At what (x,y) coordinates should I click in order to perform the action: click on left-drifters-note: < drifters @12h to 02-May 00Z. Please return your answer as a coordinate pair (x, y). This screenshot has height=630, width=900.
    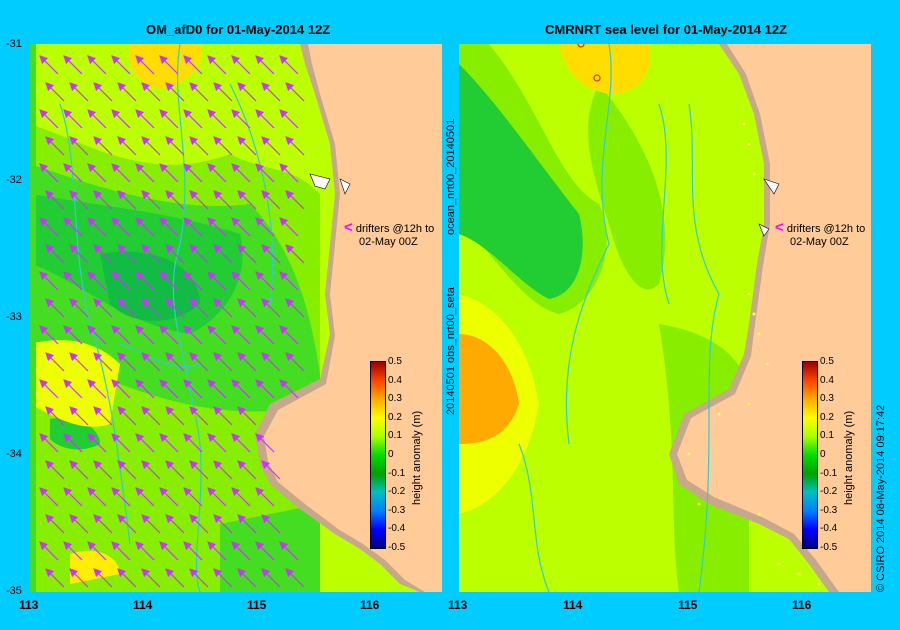
    Looking at the image, I should click on (389, 234).